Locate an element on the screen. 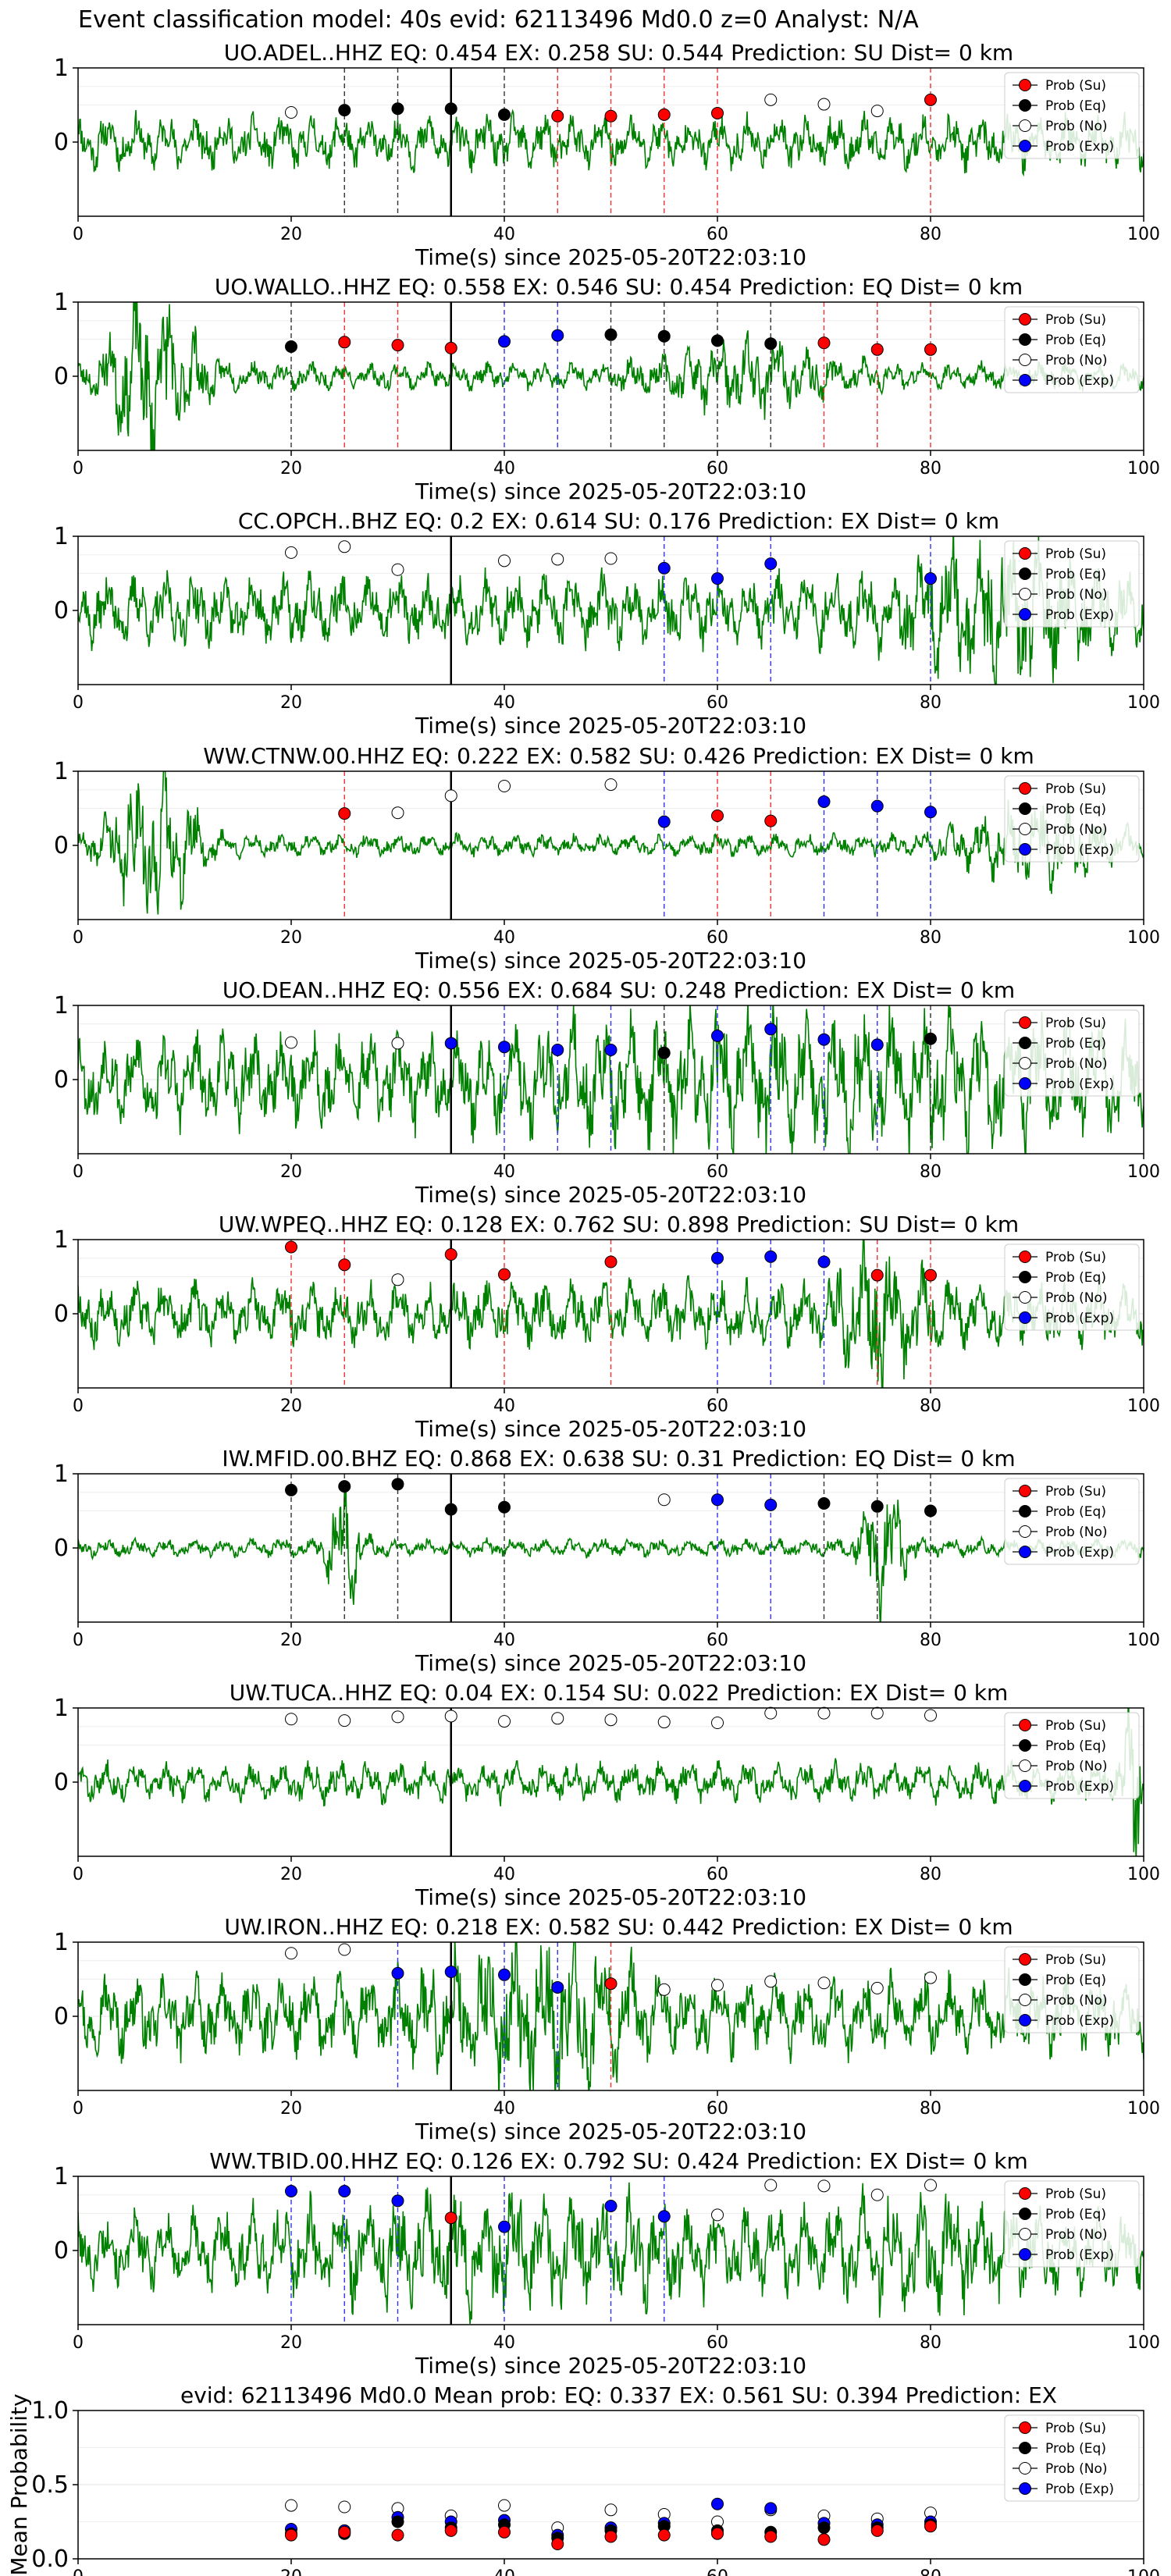 This screenshot has height=2576, width=1171. x-tick-label: 100 is located at coordinates (1143, 703).